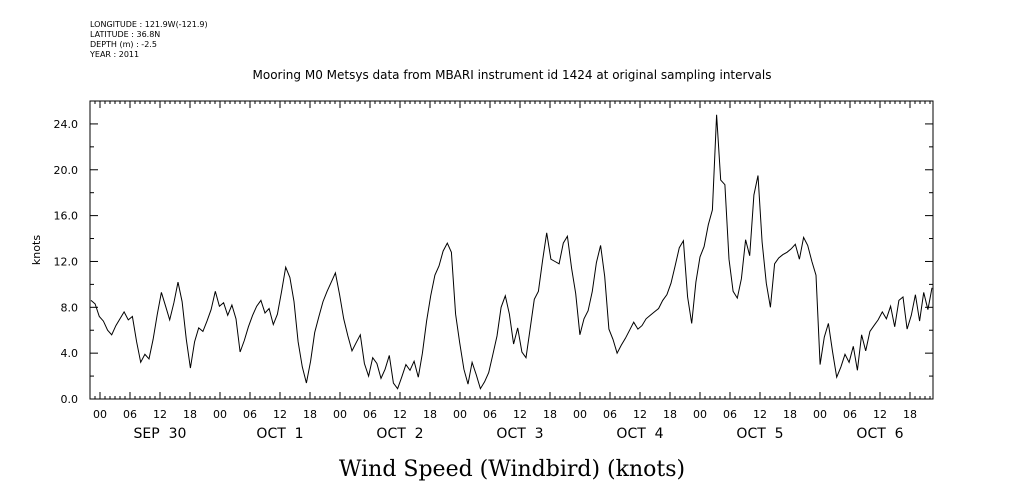  What do you see at coordinates (36, 250) in the screenshot?
I see `y-axis-label: knots` at bounding box center [36, 250].